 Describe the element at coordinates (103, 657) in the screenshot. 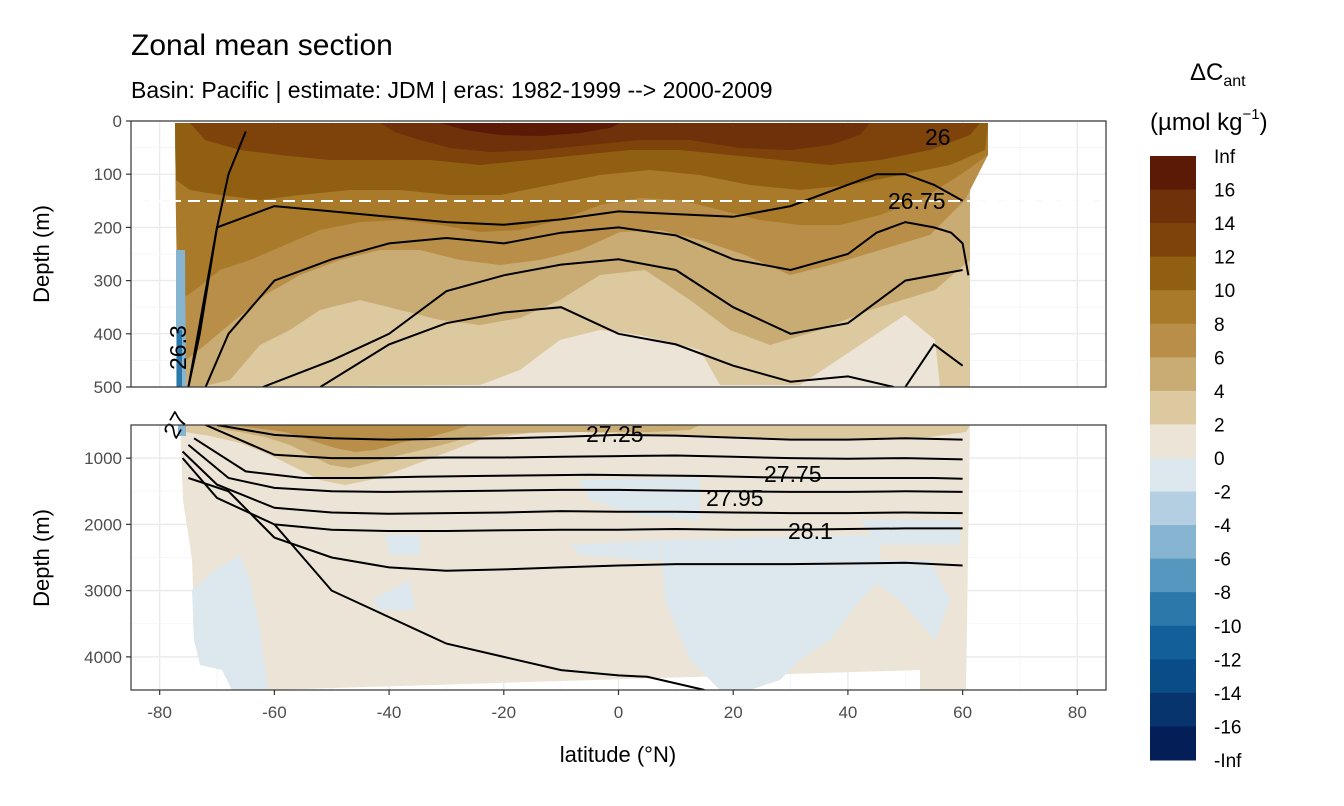

I see `y-tick-label: 4000` at that location.